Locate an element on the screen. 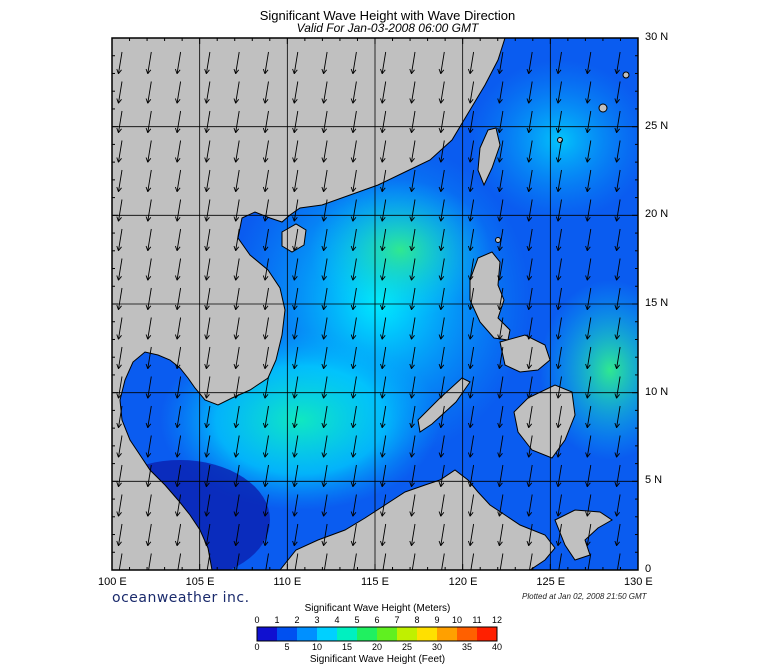 The image size is (775, 665). land-taiwan is located at coordinates (489, 157).